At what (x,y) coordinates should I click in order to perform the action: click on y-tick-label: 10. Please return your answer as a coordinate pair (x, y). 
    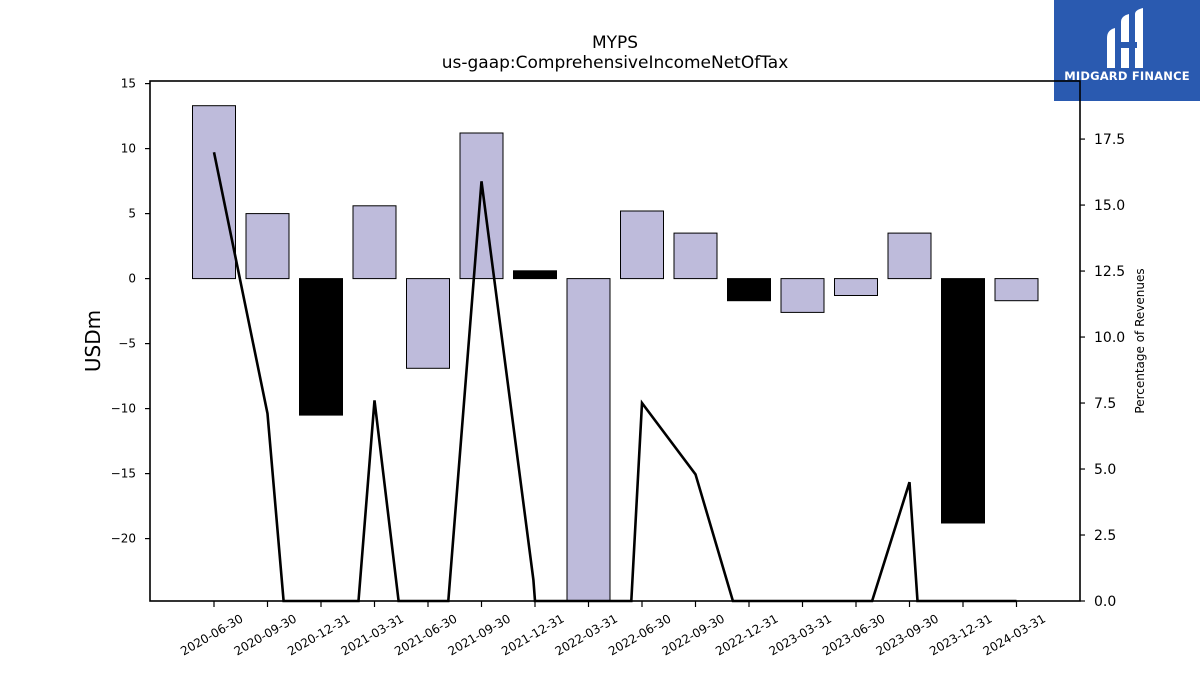
    Looking at the image, I should click on (128, 149).